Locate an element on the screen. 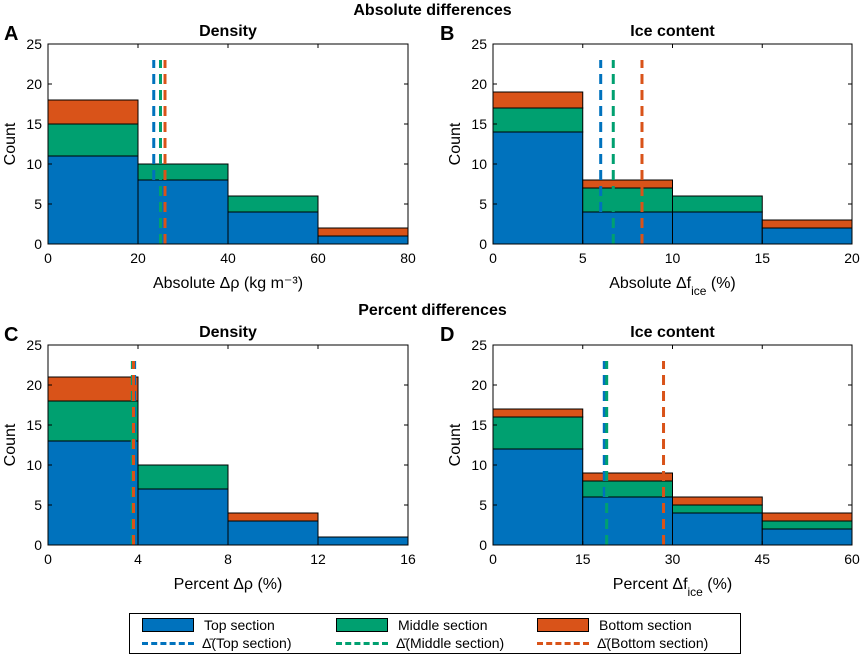  legend-swatch-top is located at coordinates (168, 625).